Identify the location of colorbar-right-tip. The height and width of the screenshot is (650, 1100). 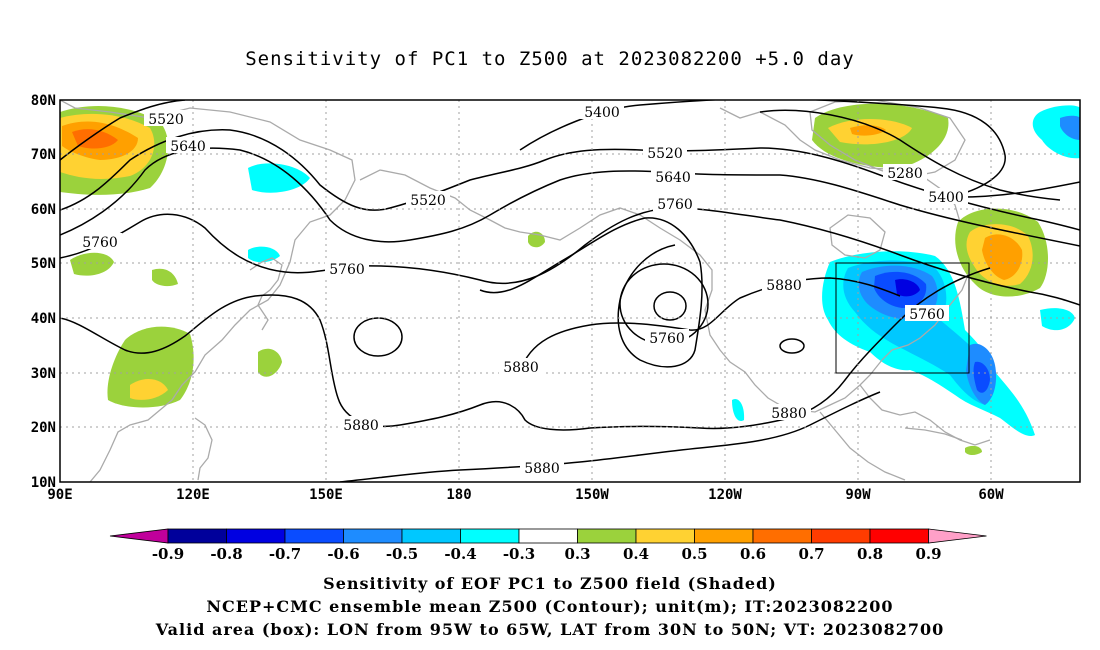
(957, 536).